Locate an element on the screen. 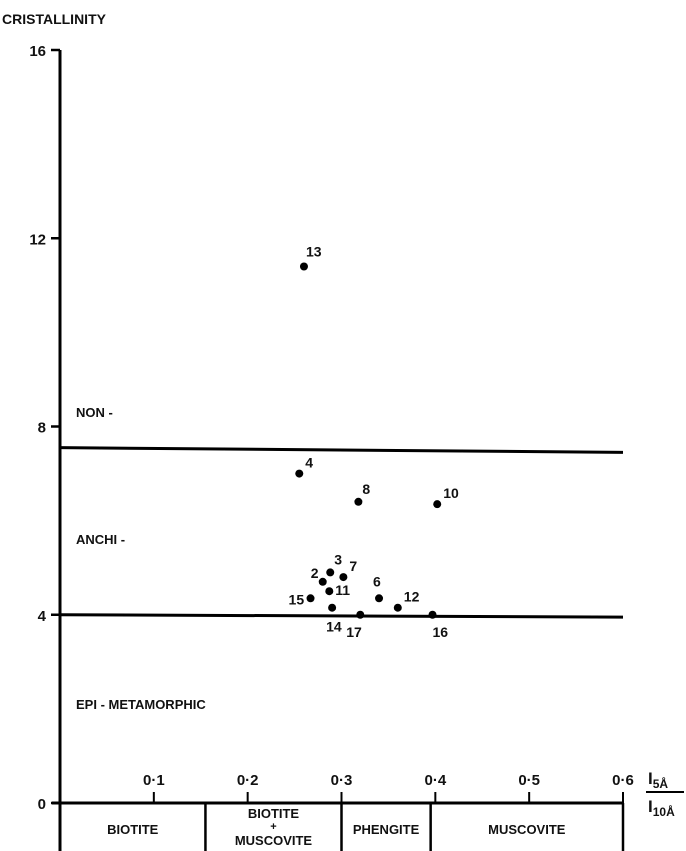  mineral-band-label: PHENGITE is located at coordinates (386, 829).